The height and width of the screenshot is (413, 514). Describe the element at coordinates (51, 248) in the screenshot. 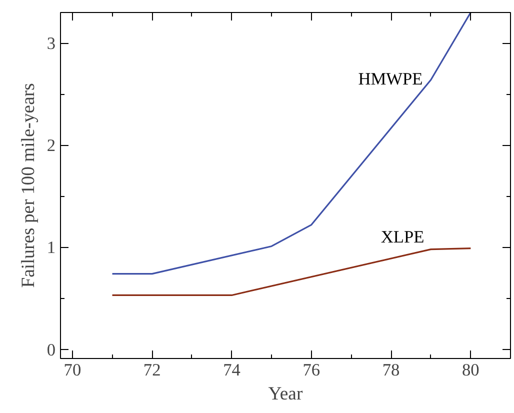

I see `y-tick-label: 1` at that location.